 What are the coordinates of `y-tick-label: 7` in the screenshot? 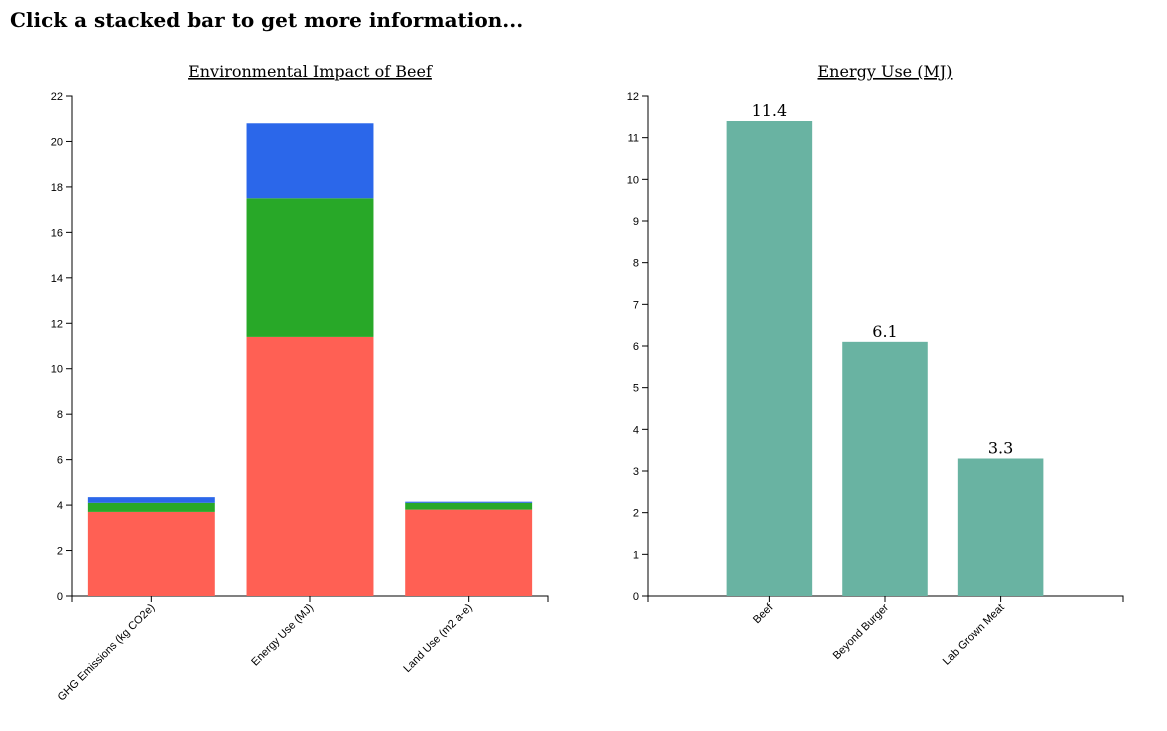 It's located at (636, 305).